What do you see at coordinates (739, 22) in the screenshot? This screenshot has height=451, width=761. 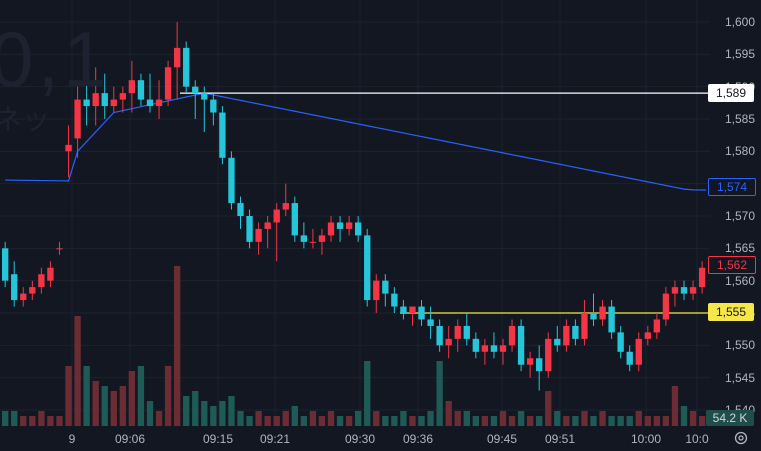 I see `price-tick-label: 1,600` at bounding box center [739, 22].